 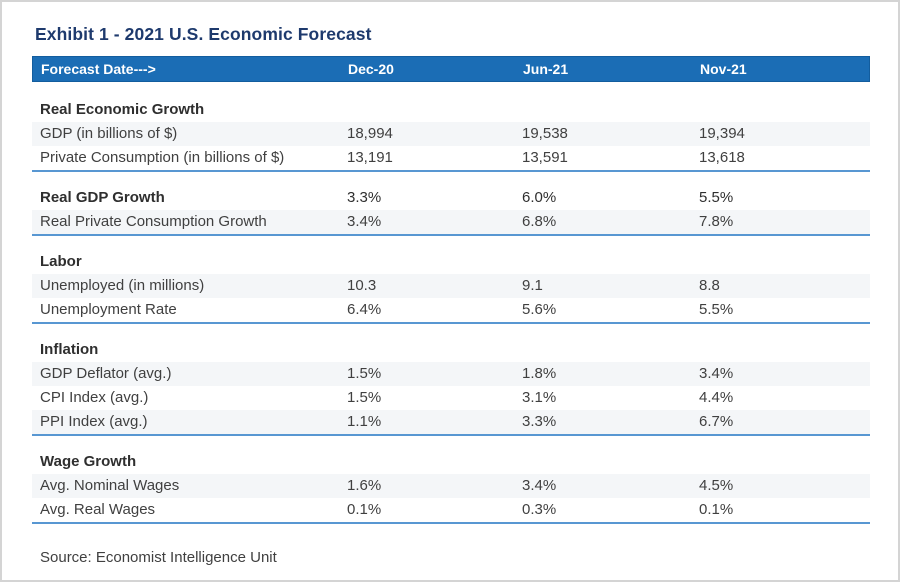 What do you see at coordinates (716, 421) in the screenshot?
I see `cell-value: 6.7%` at bounding box center [716, 421].